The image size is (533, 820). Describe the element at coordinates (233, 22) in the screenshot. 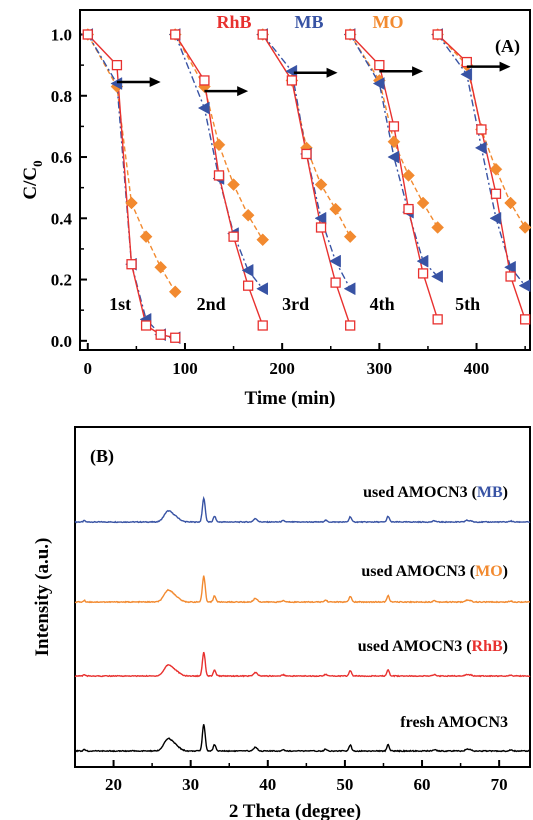

I see `legend-rhb: RhB` at that location.